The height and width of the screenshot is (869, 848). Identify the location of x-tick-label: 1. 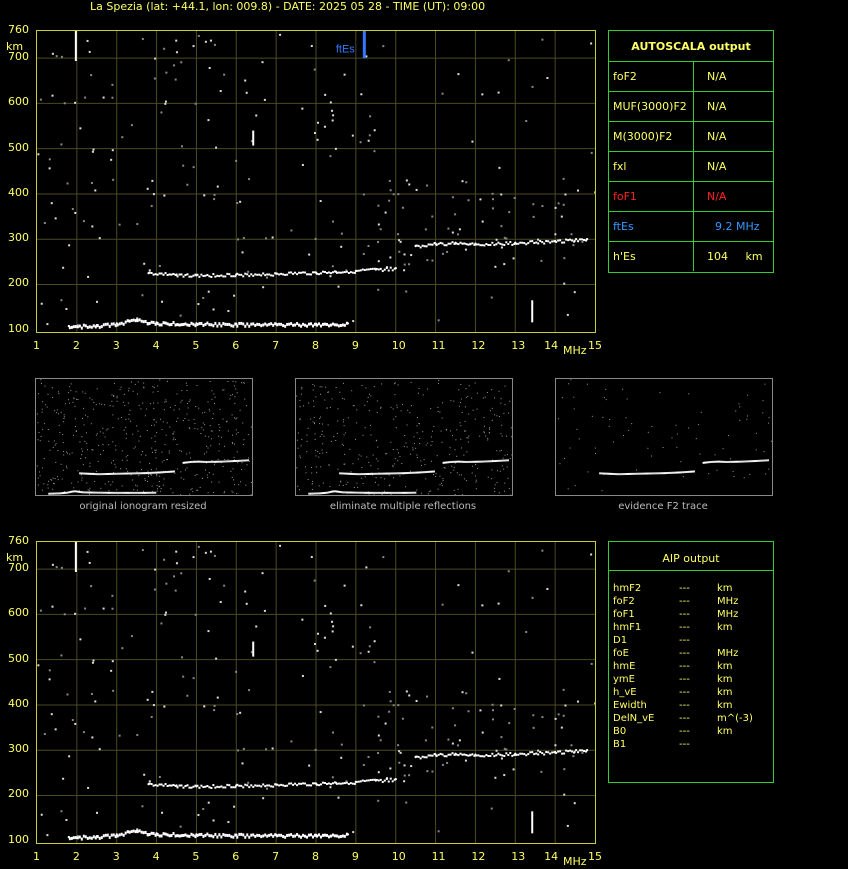
(36, 856).